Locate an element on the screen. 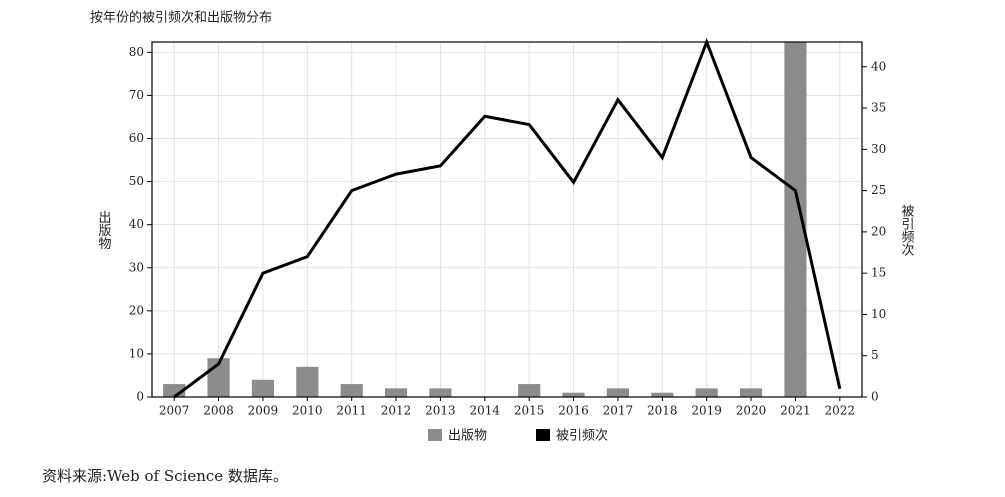 The image size is (1005, 497). x-tick-label: 2009 is located at coordinates (263, 411).